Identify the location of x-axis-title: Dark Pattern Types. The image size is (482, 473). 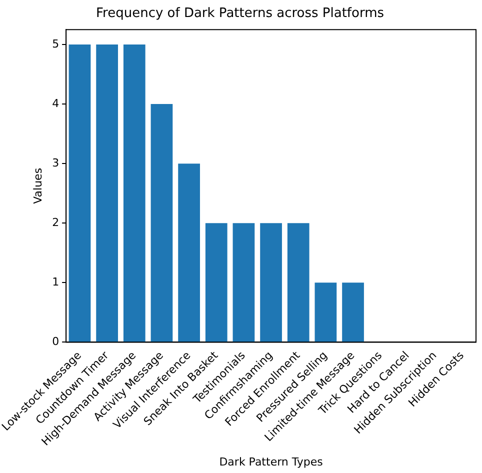
(271, 461).